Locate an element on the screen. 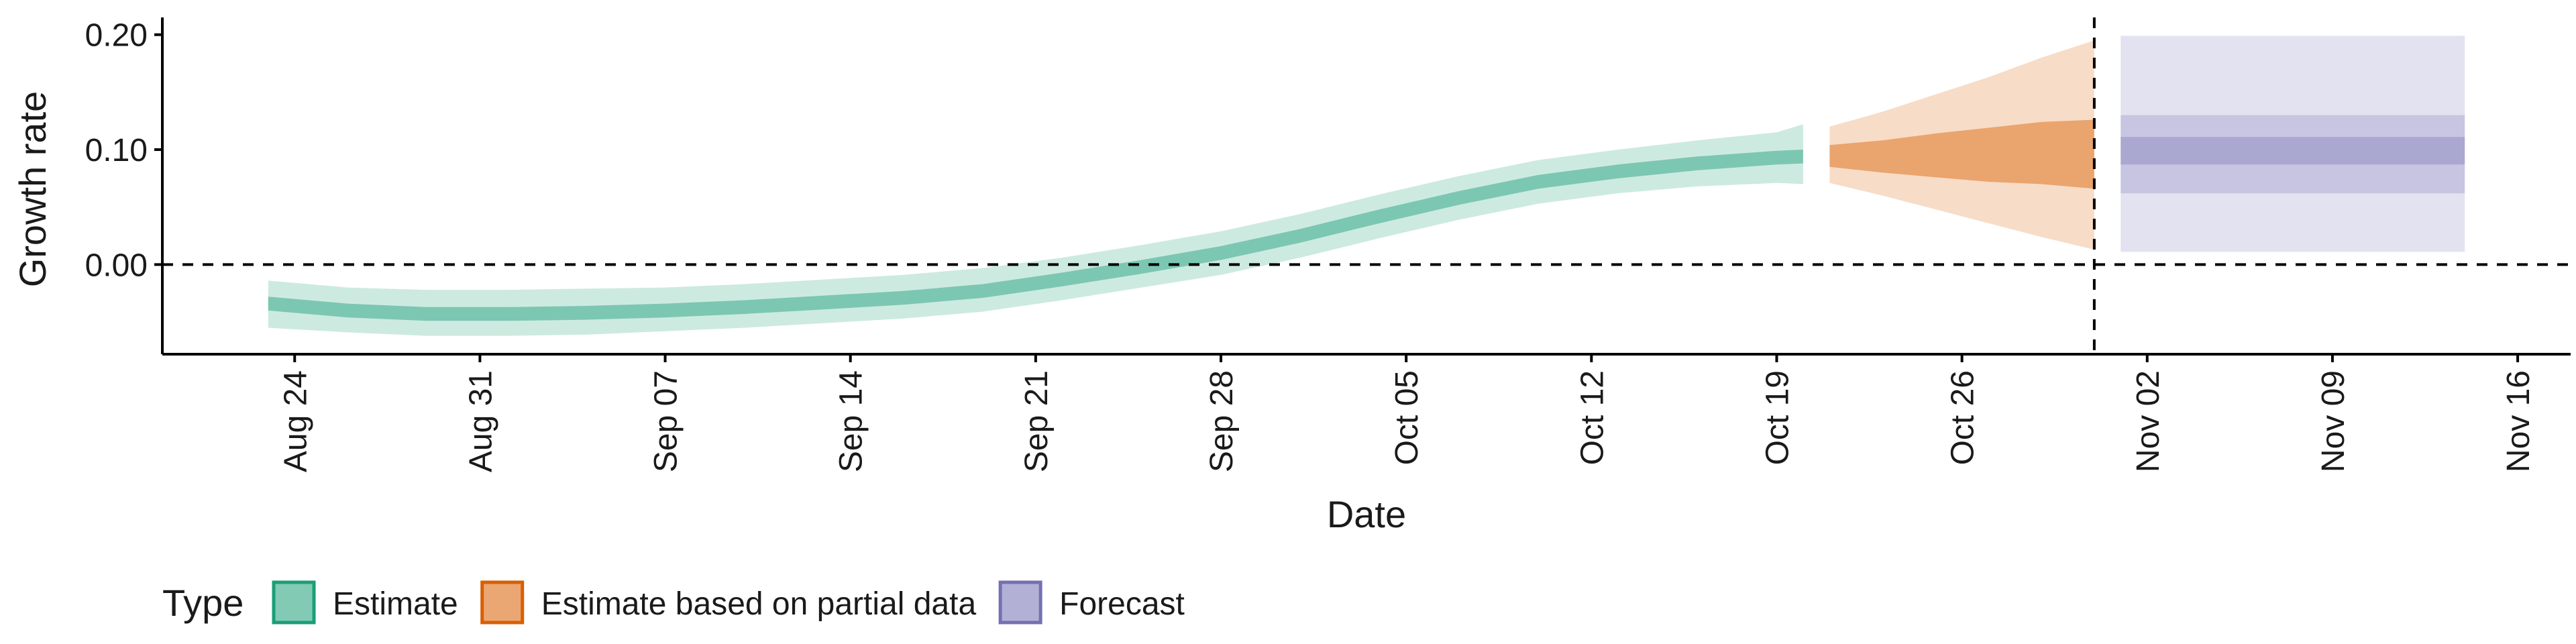 The width and height of the screenshot is (2576, 644). outer-band-estimate-based-on-partial-data is located at coordinates (1961, 145).